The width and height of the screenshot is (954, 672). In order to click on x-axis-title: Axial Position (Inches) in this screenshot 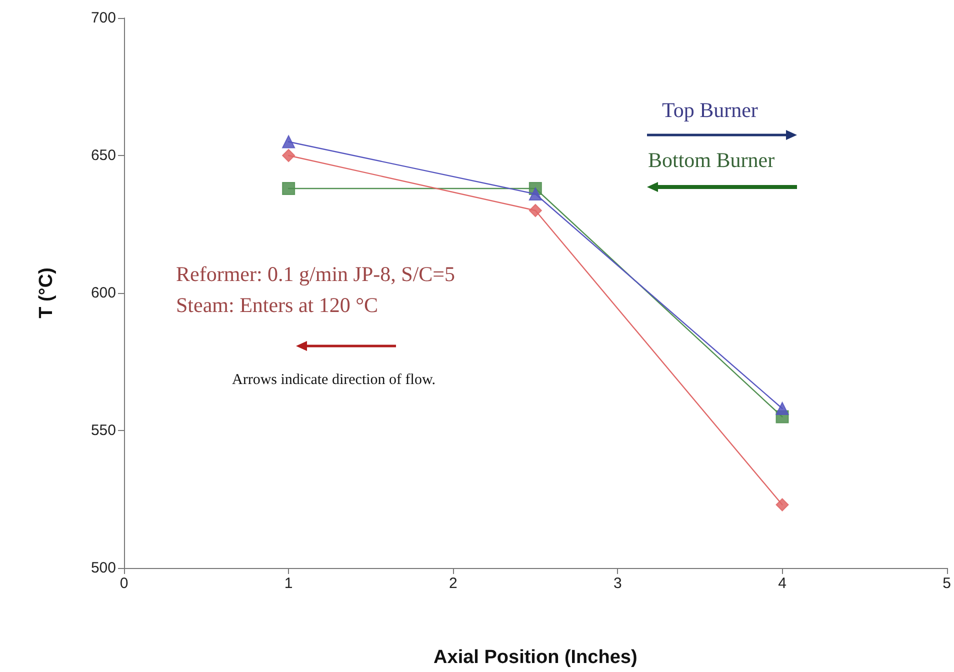, I will do `click(536, 657)`.